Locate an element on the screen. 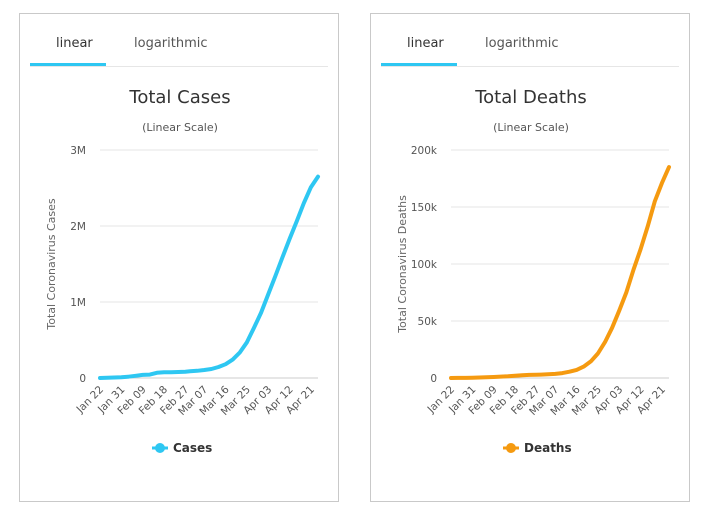 Image resolution: width=707 pixels, height=521 pixels. y-axis-title: Total Coronavirus Deaths is located at coordinates (402, 264).